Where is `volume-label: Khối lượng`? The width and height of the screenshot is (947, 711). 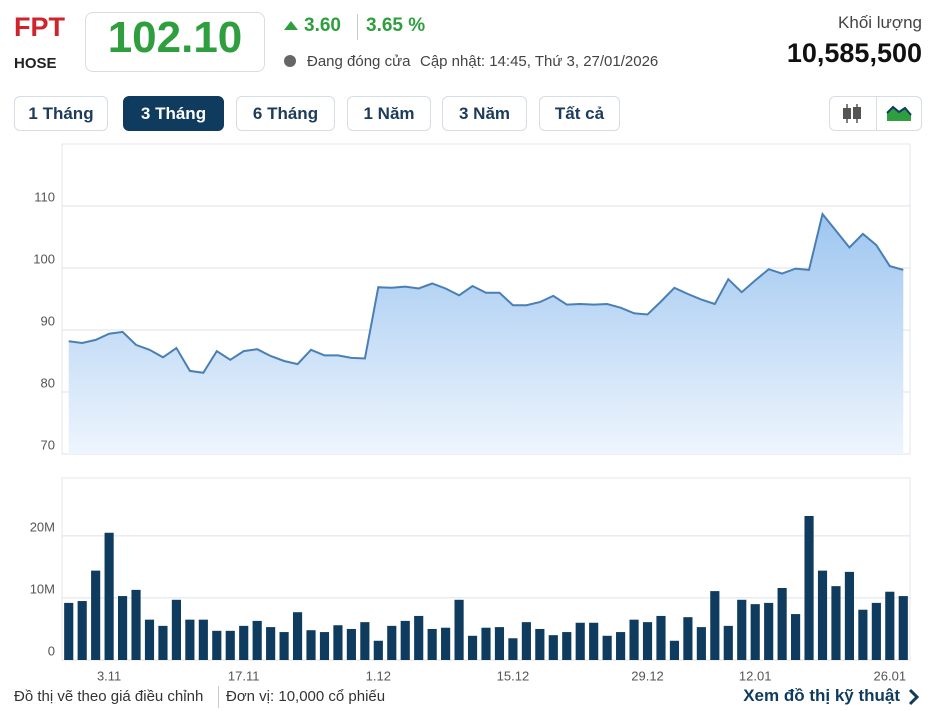 volume-label: Khối lượng is located at coordinates (880, 22).